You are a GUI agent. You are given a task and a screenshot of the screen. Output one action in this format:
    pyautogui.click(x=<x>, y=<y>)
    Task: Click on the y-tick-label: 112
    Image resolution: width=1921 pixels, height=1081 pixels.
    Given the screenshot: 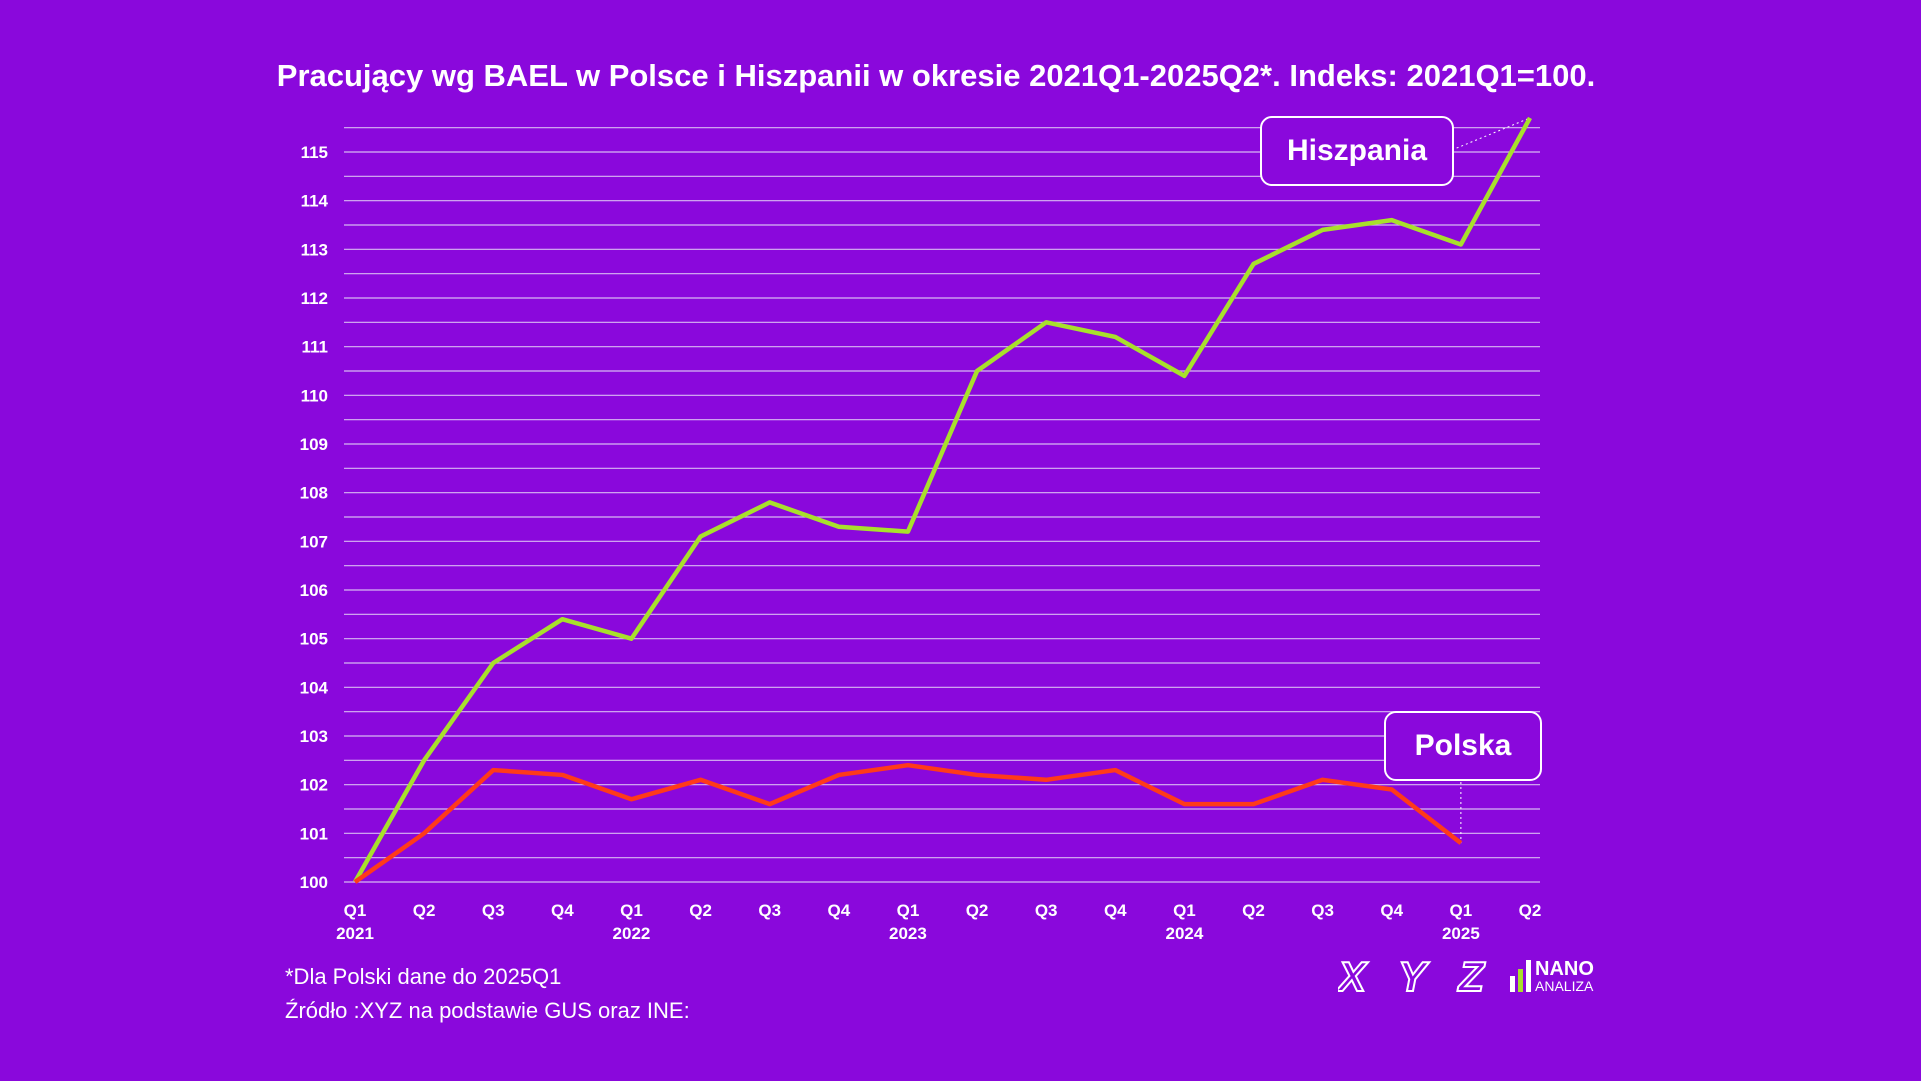 What is the action you would take?
    pyautogui.click(x=314, y=298)
    